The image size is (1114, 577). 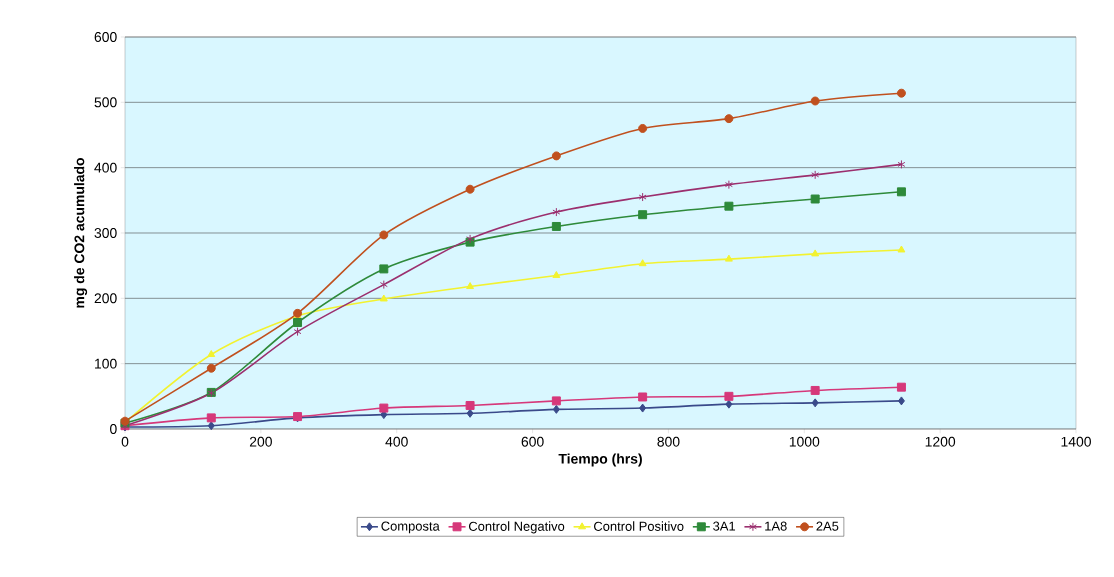 What do you see at coordinates (396, 441) in the screenshot?
I see `x-tick-label: 400` at bounding box center [396, 441].